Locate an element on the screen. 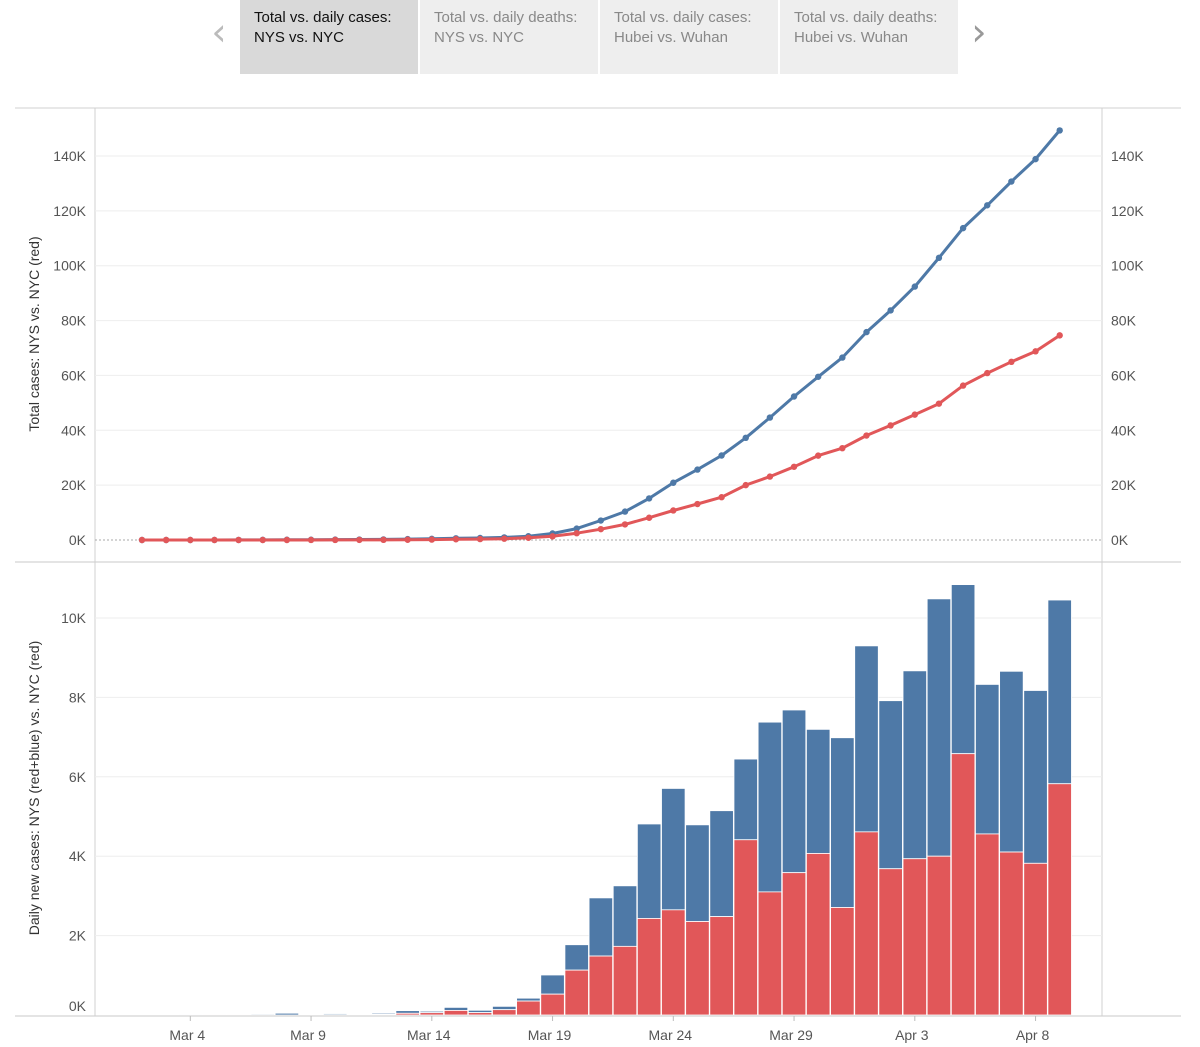 The width and height of the screenshot is (1200, 1047). y-tick-label-left: 40K is located at coordinates (74, 430).